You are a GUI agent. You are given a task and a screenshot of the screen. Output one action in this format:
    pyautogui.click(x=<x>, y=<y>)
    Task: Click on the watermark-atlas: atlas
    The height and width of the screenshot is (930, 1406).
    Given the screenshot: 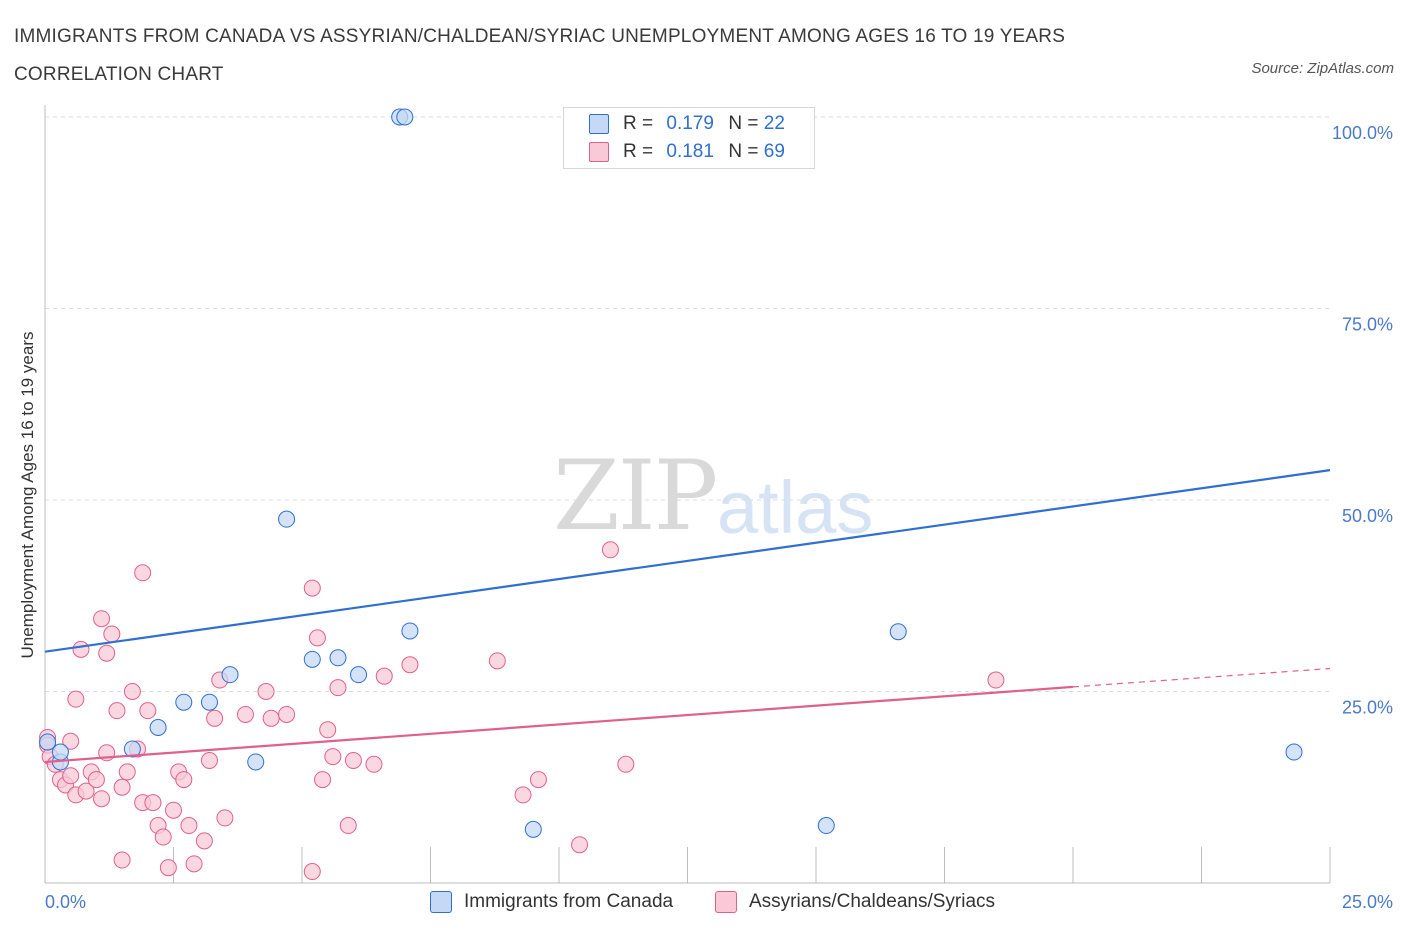 What is the action you would take?
    pyautogui.click(x=795, y=507)
    